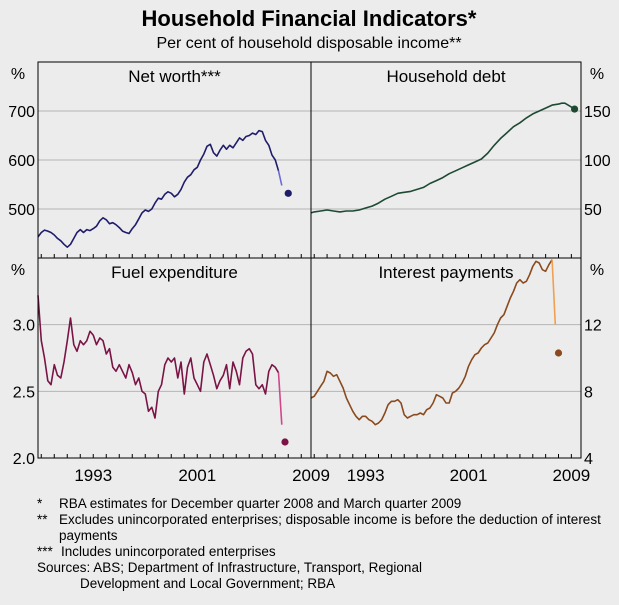 This screenshot has height=605, width=619. I want to click on y-tick-label: 3.0, so click(24, 326).